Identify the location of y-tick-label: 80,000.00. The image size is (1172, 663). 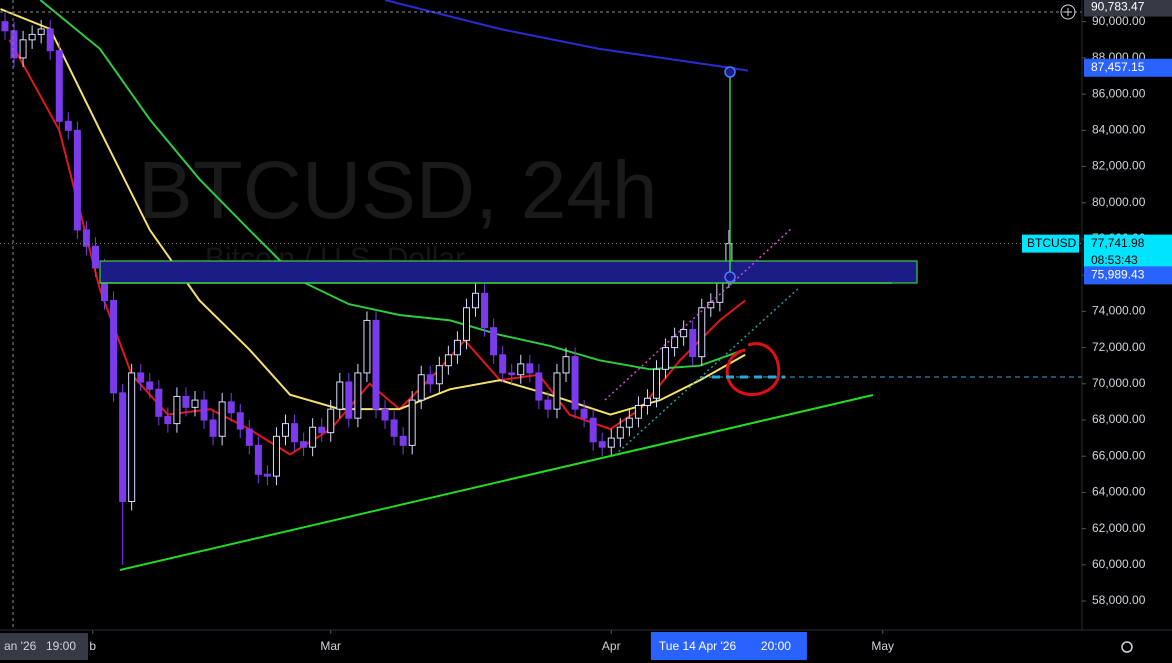
(1119, 202).